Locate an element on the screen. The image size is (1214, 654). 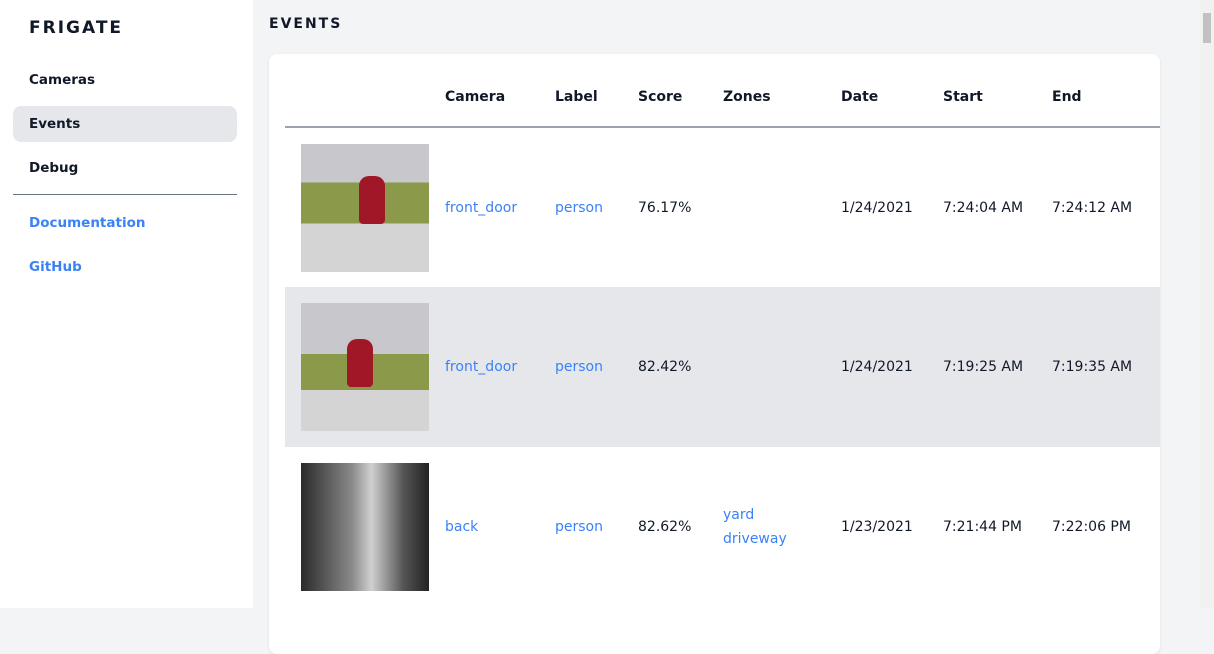
scrollbar-thumb is located at coordinates (1207, 28).